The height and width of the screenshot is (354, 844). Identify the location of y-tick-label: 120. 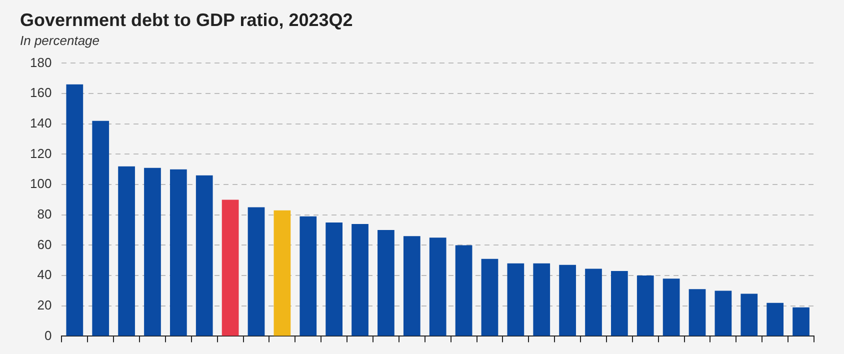
(41, 153).